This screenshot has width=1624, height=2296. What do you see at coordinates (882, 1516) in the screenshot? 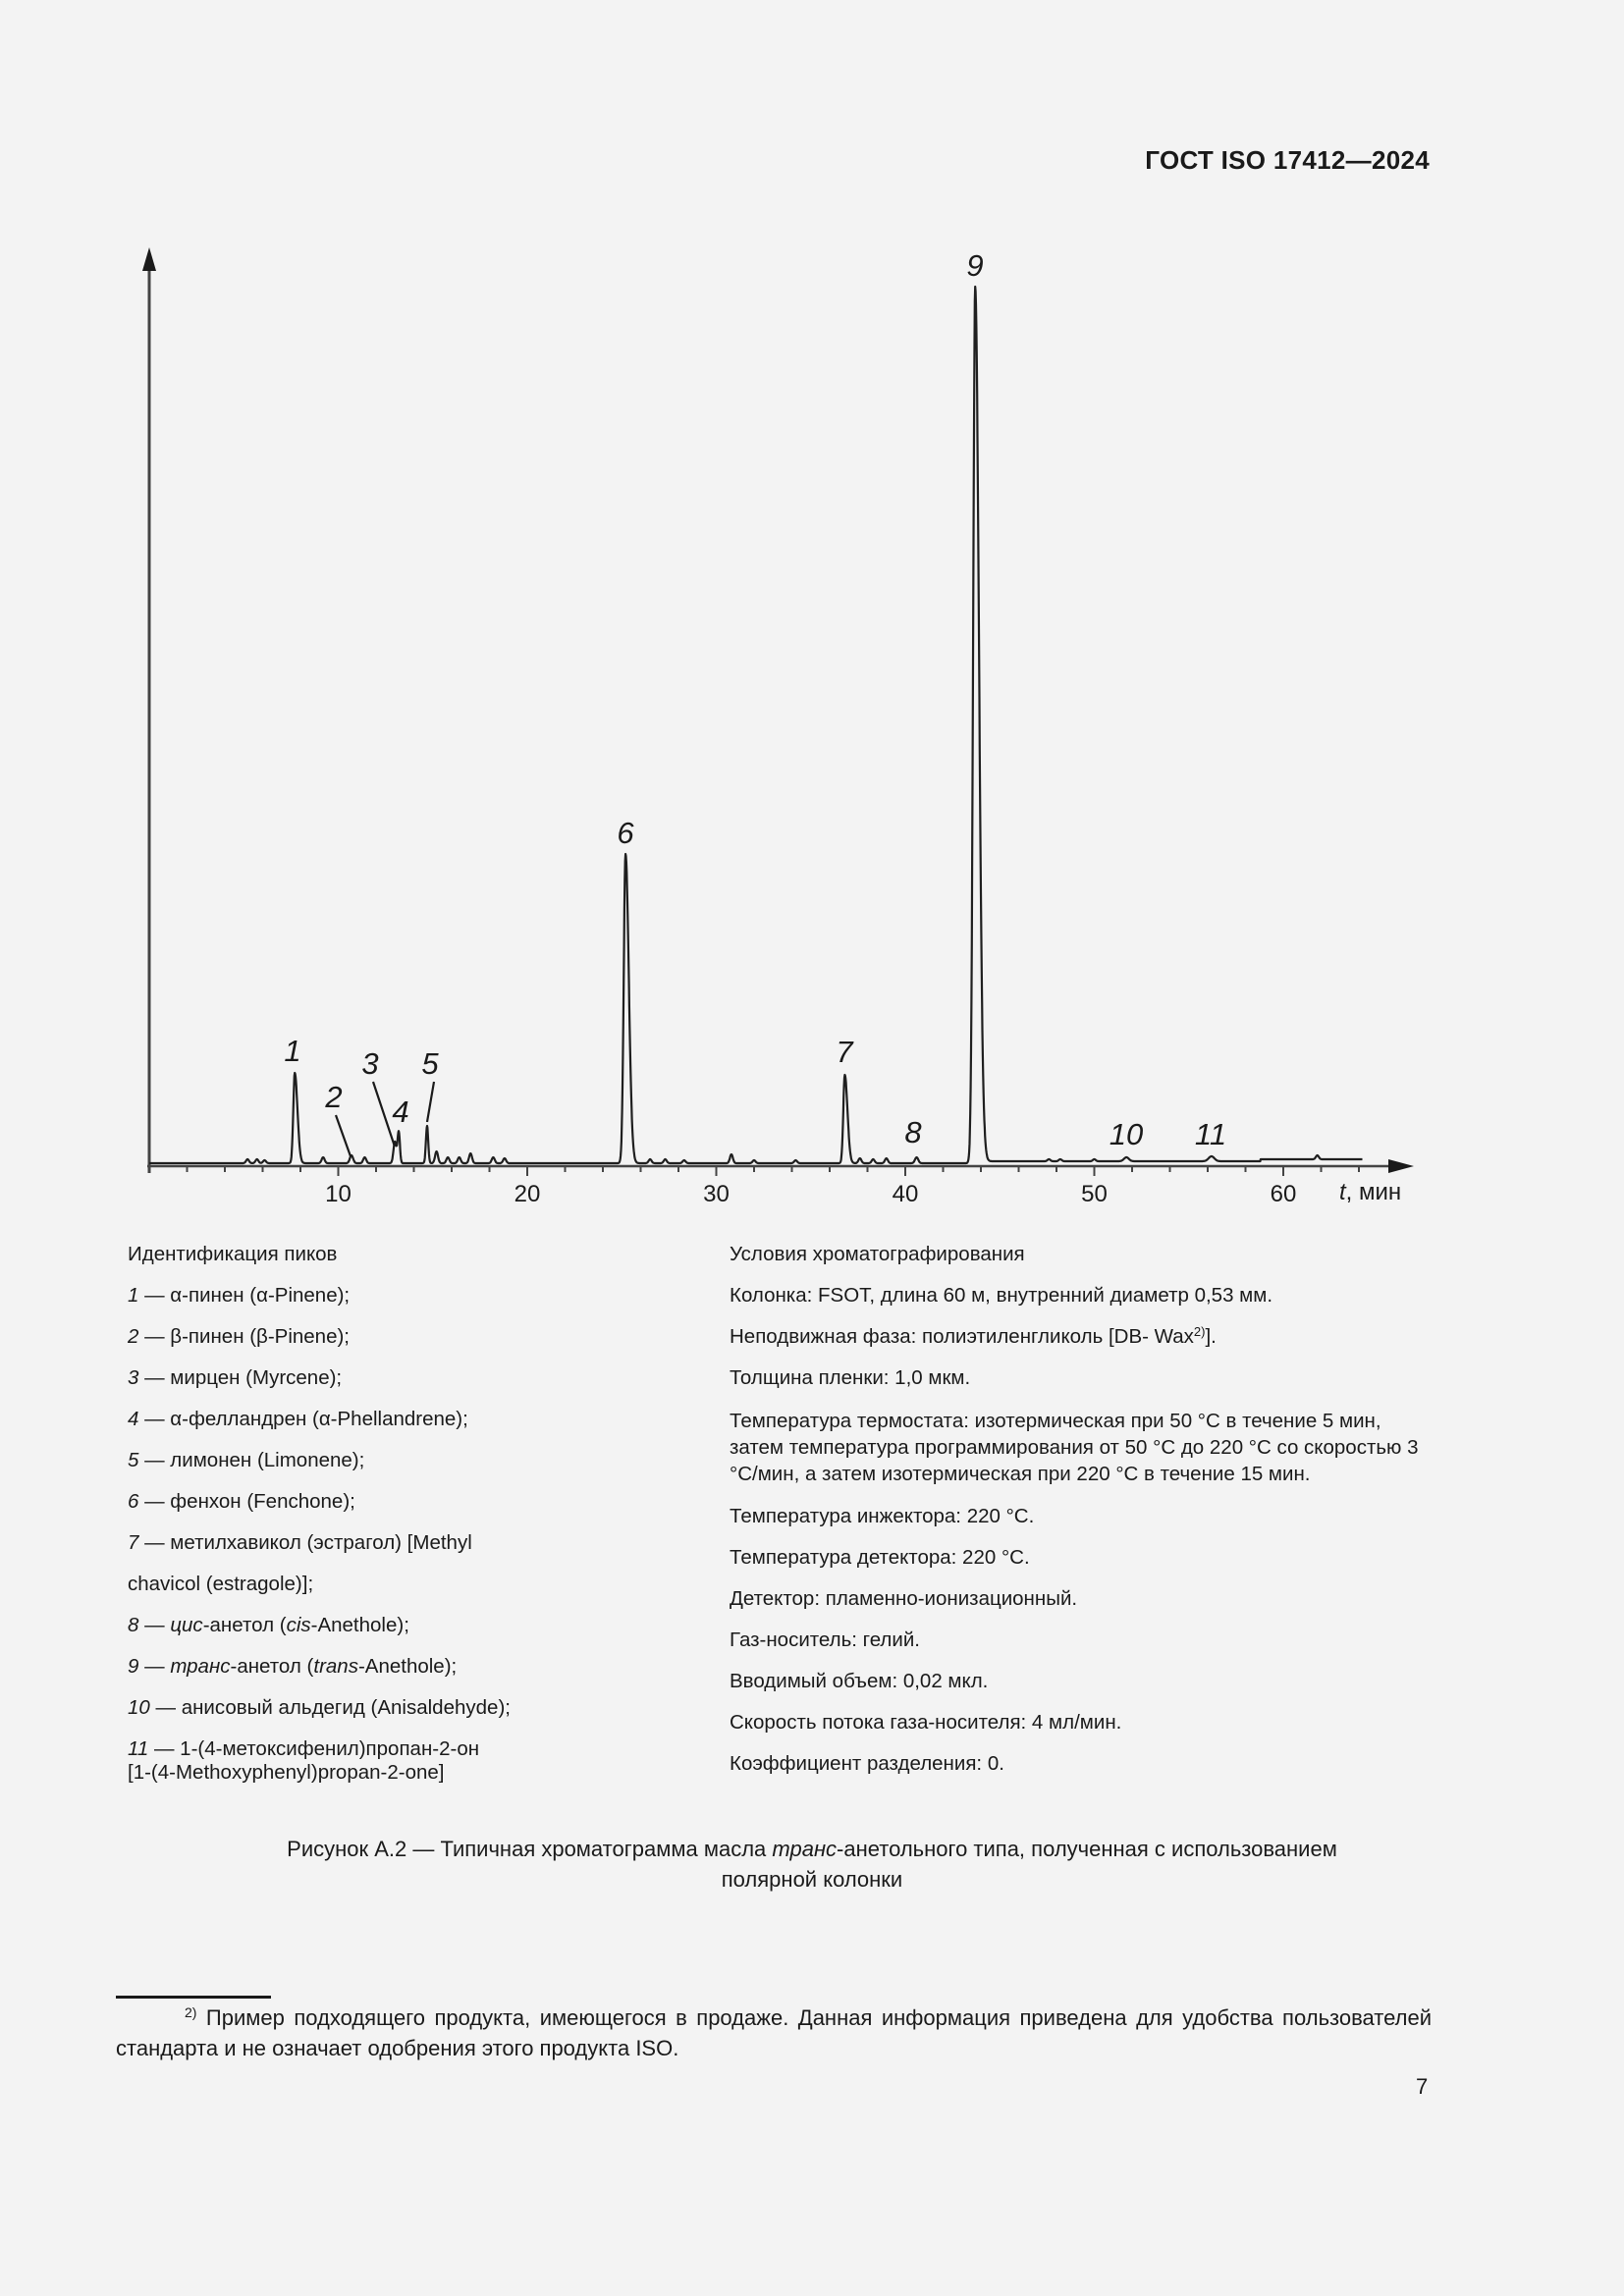
I see `condition-injector-temperature: Температура инжектора: 220 °С.` at bounding box center [882, 1516].